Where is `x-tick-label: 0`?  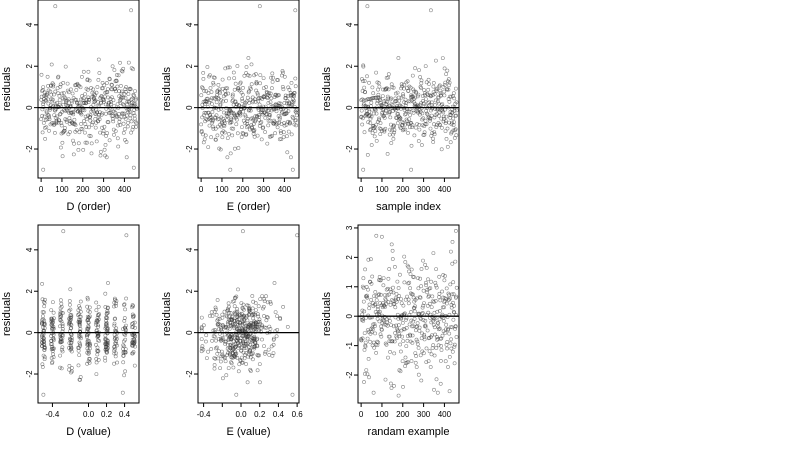 x-tick-label: 0 is located at coordinates (361, 189).